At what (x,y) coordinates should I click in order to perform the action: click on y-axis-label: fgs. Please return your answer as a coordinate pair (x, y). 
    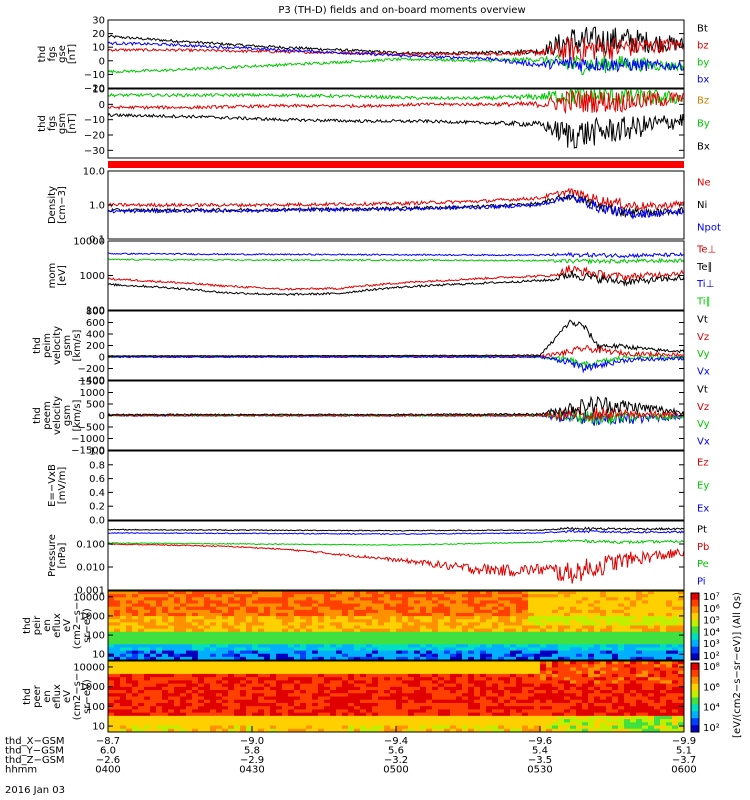
    Looking at the image, I should click on (52, 53).